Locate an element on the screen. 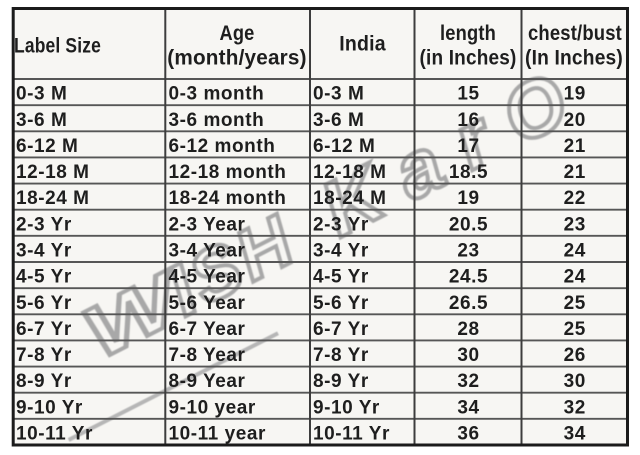 This screenshot has height=455, width=640. svg-text: 15 is located at coordinates (468, 94).